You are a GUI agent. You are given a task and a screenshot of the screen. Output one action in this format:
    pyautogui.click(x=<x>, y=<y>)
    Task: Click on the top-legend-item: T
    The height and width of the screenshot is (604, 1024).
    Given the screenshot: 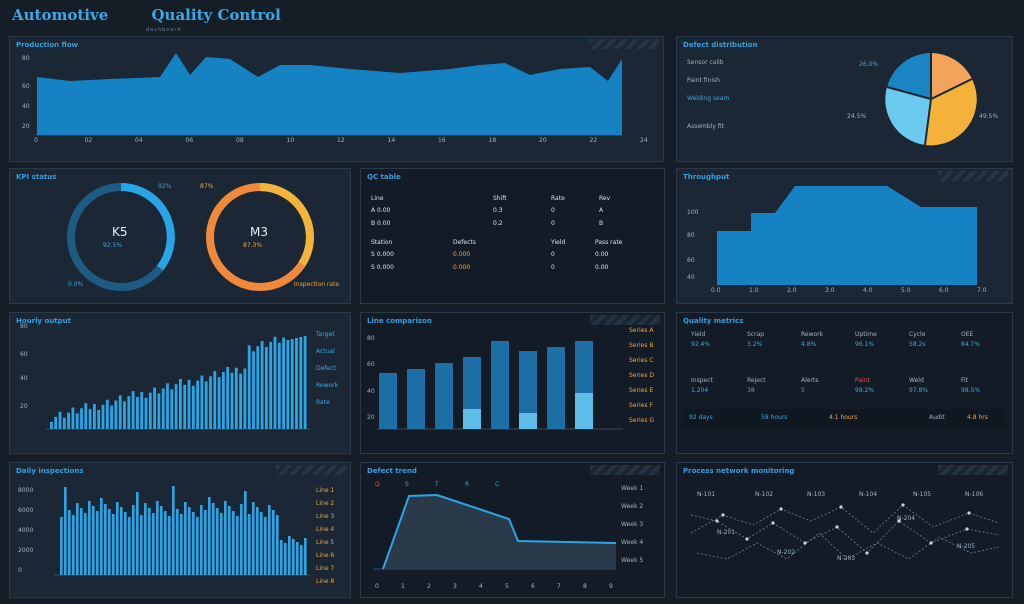 What is the action you would take?
    pyautogui.click(x=437, y=484)
    